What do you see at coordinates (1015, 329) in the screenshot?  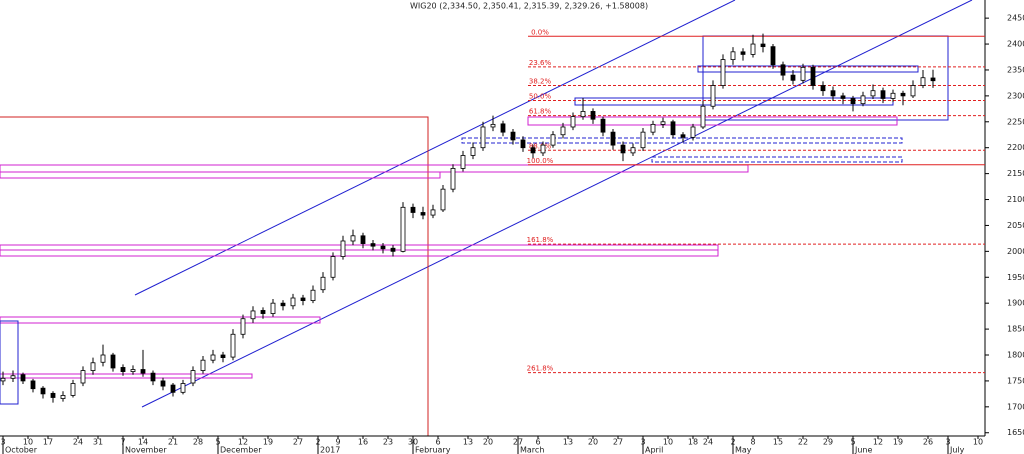 I see `y-tick-label: 1850` at bounding box center [1015, 329].